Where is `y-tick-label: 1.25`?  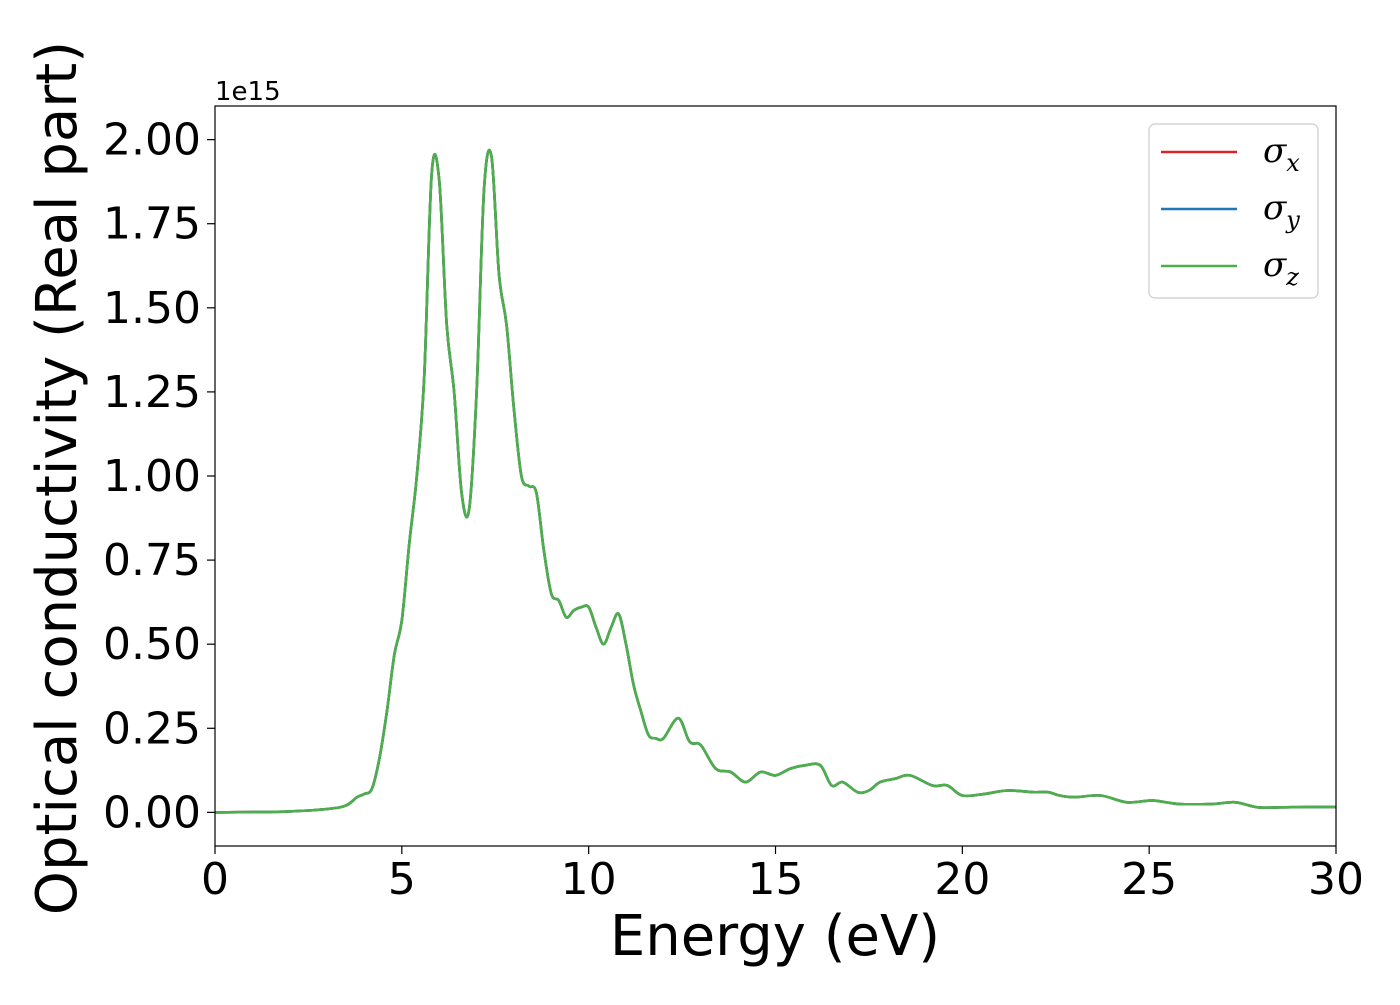 y-tick-label: 1.25 is located at coordinates (152, 392).